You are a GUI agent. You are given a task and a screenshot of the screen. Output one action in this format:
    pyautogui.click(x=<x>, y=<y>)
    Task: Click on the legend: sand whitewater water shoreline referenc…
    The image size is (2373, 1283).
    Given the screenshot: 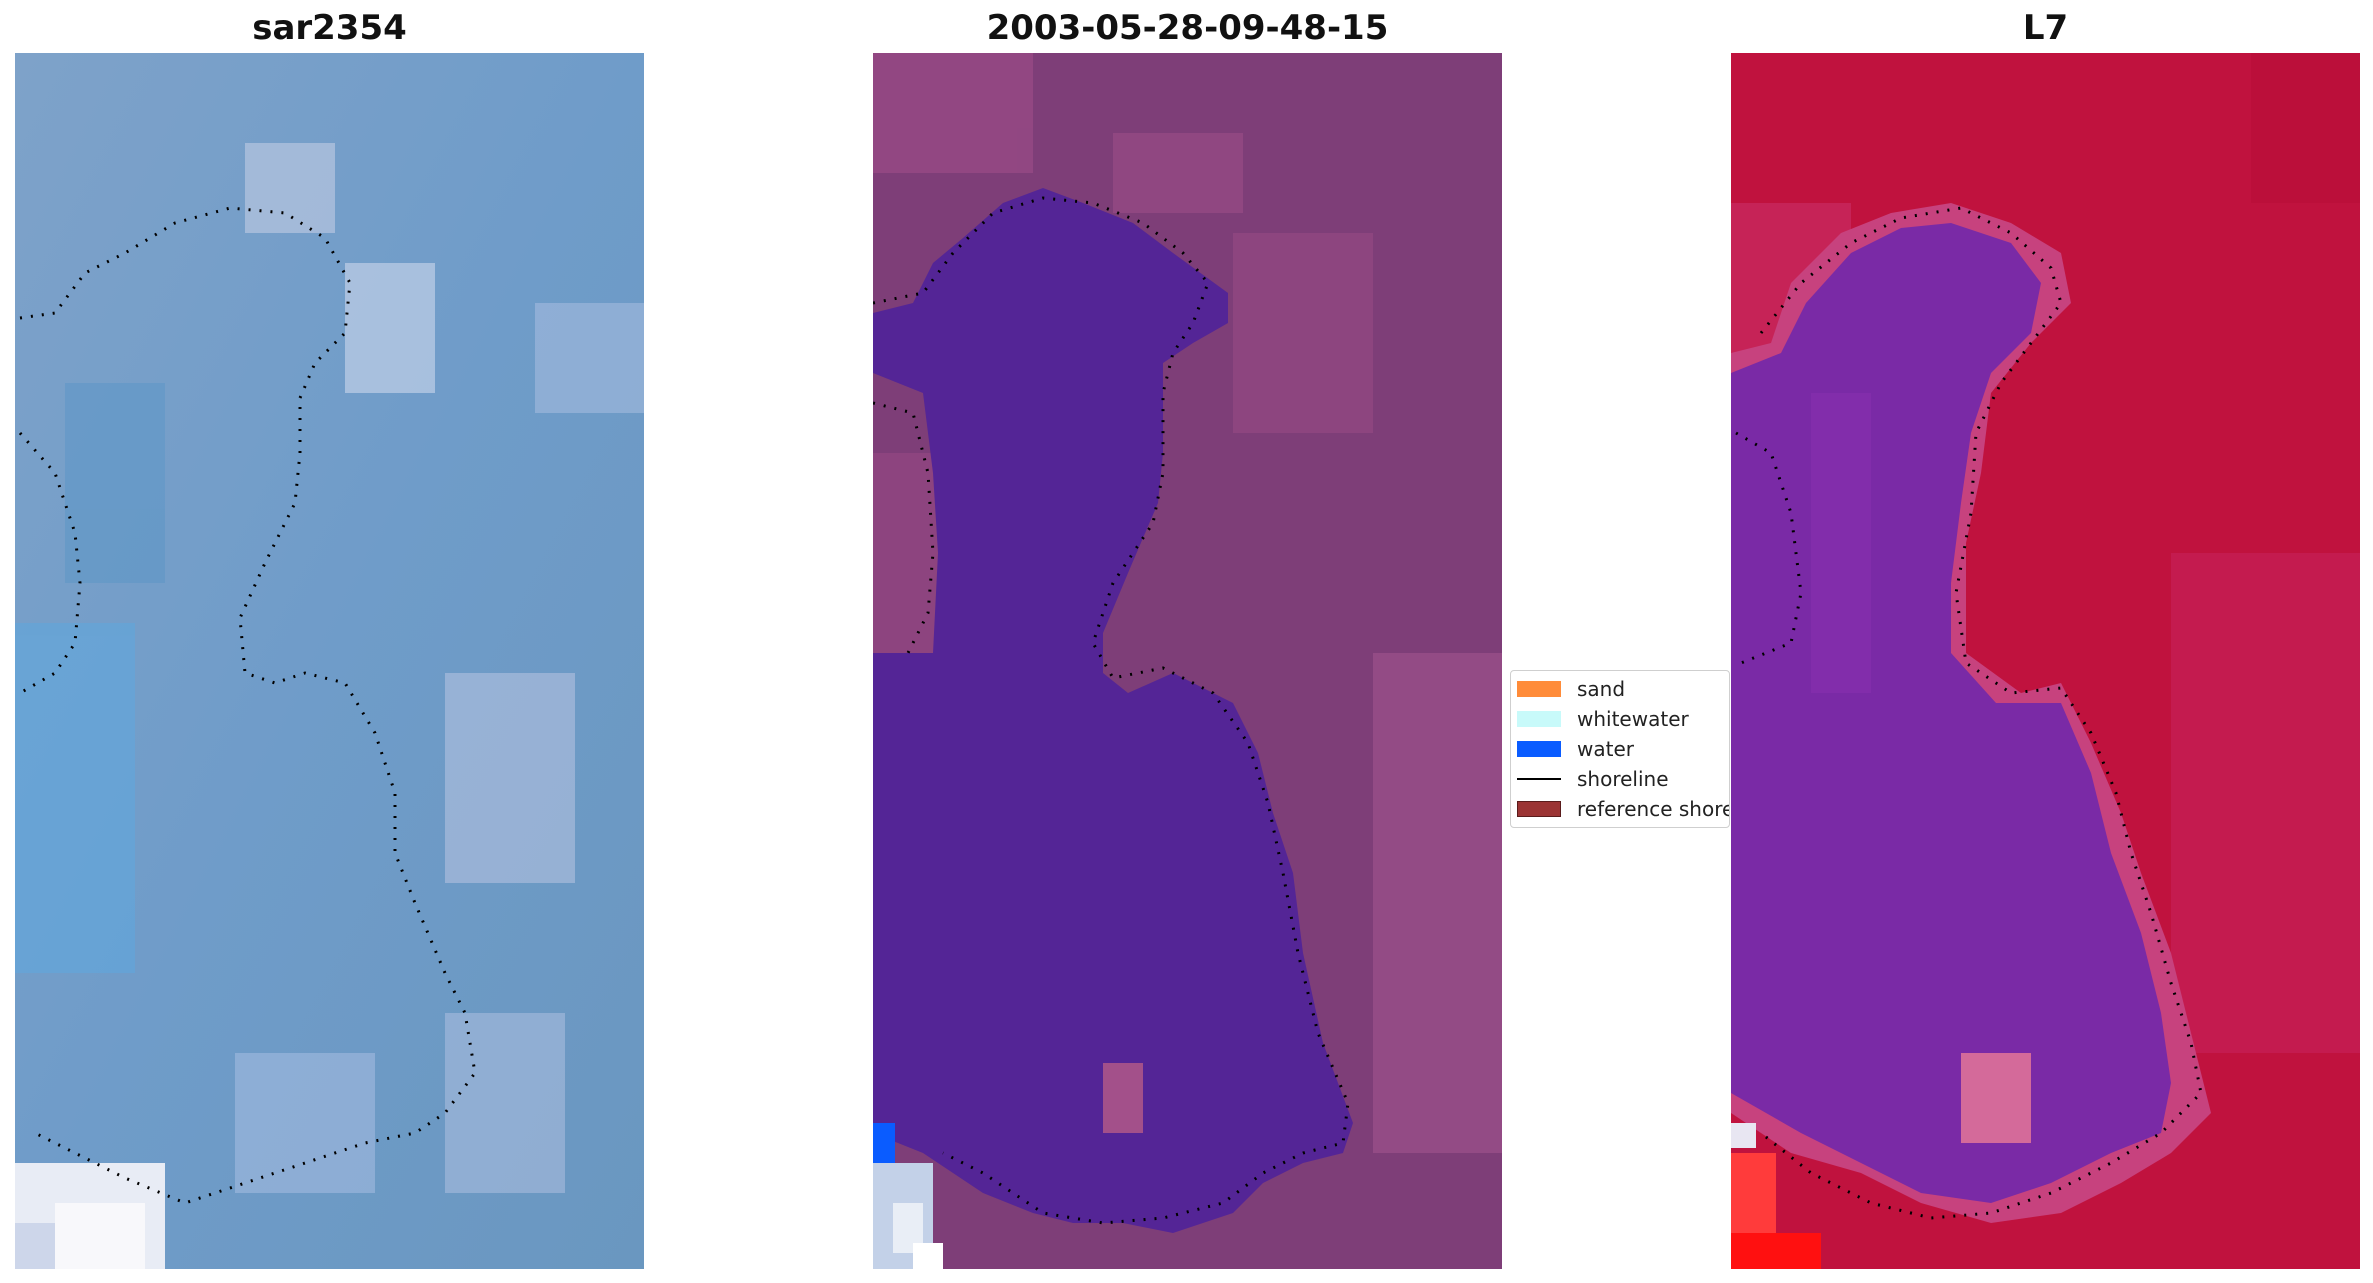 What is the action you would take?
    pyautogui.click(x=1620, y=749)
    